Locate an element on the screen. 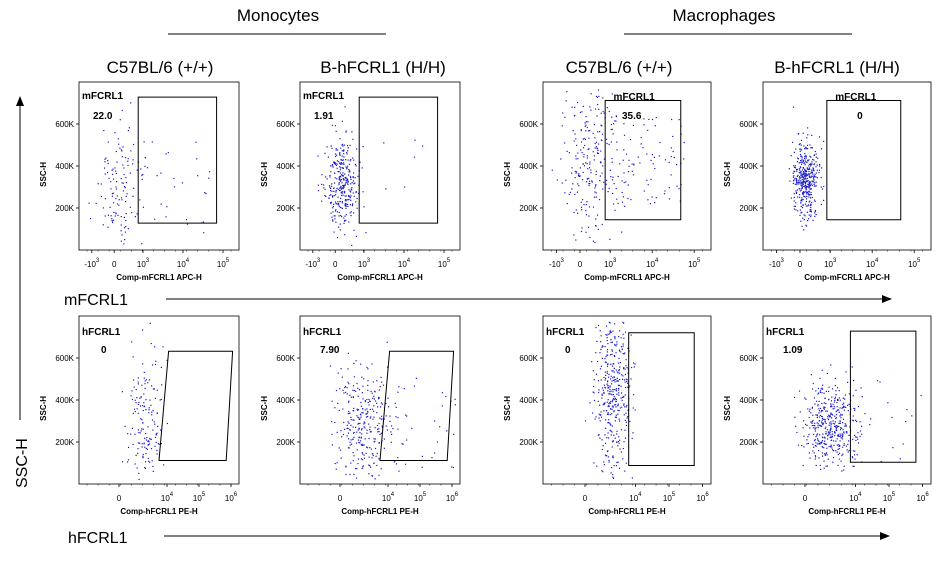 The height and width of the screenshot is (562, 949). y-tick-label: 200K is located at coordinates (285, 442).